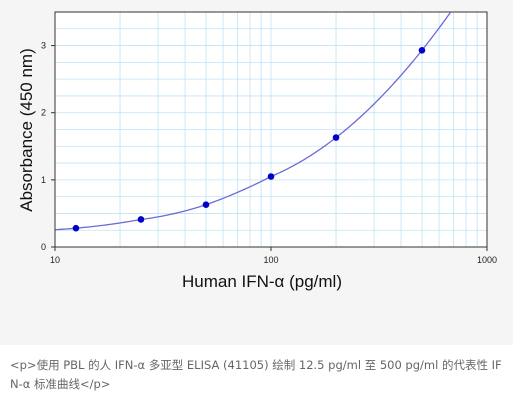 The height and width of the screenshot is (408, 513). I want to click on y-tick-label: 0, so click(43, 247).